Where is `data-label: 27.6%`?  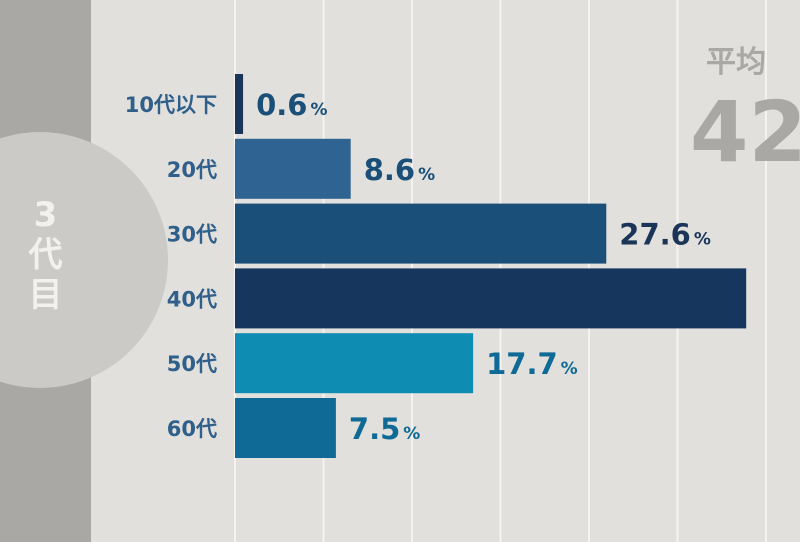 data-label: 27.6% is located at coordinates (665, 235).